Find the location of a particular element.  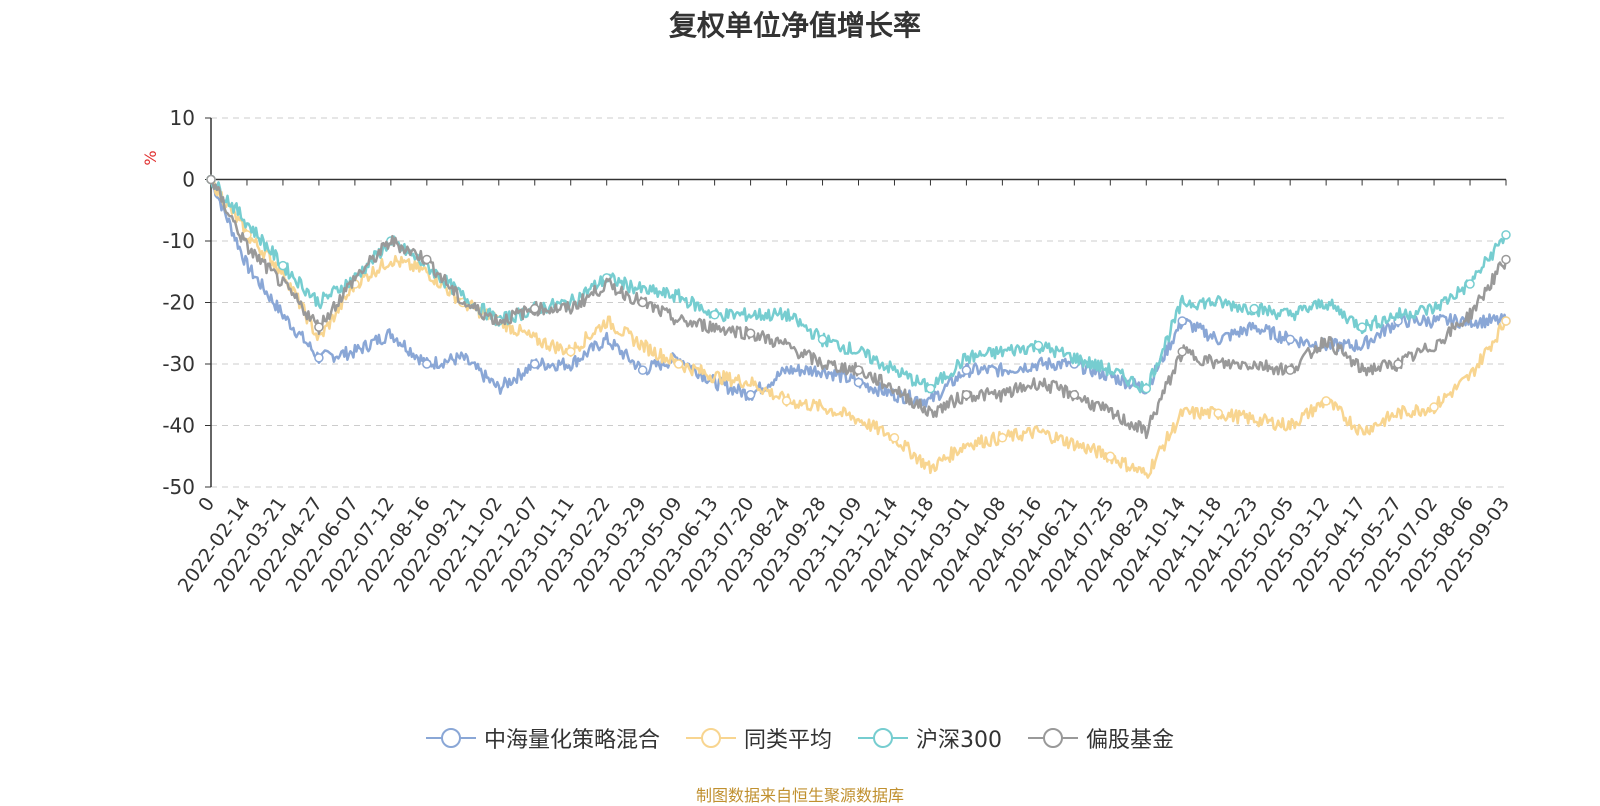

chart-title: 复权单位净值增长率 is located at coordinates (794, 25).